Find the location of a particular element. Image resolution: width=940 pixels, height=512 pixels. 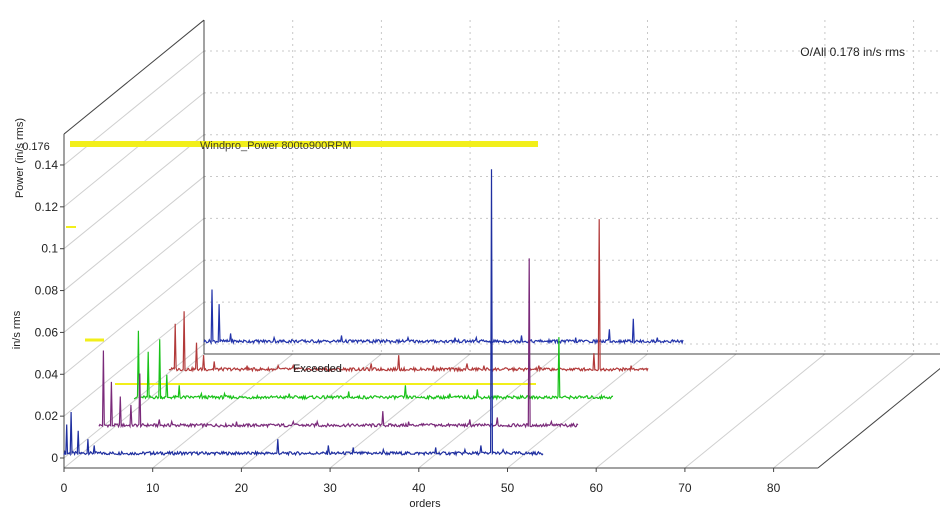

x-tick-label: 20 is located at coordinates (242, 488).